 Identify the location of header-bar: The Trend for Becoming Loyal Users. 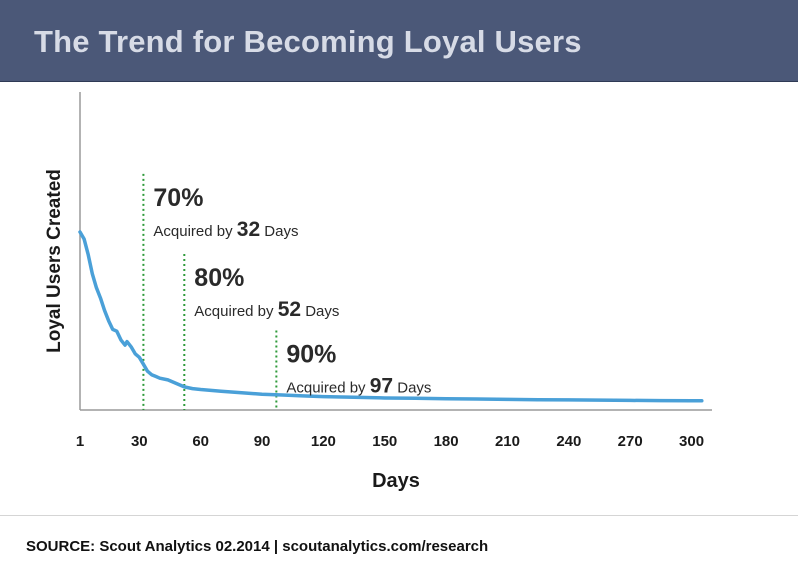
(399, 41).